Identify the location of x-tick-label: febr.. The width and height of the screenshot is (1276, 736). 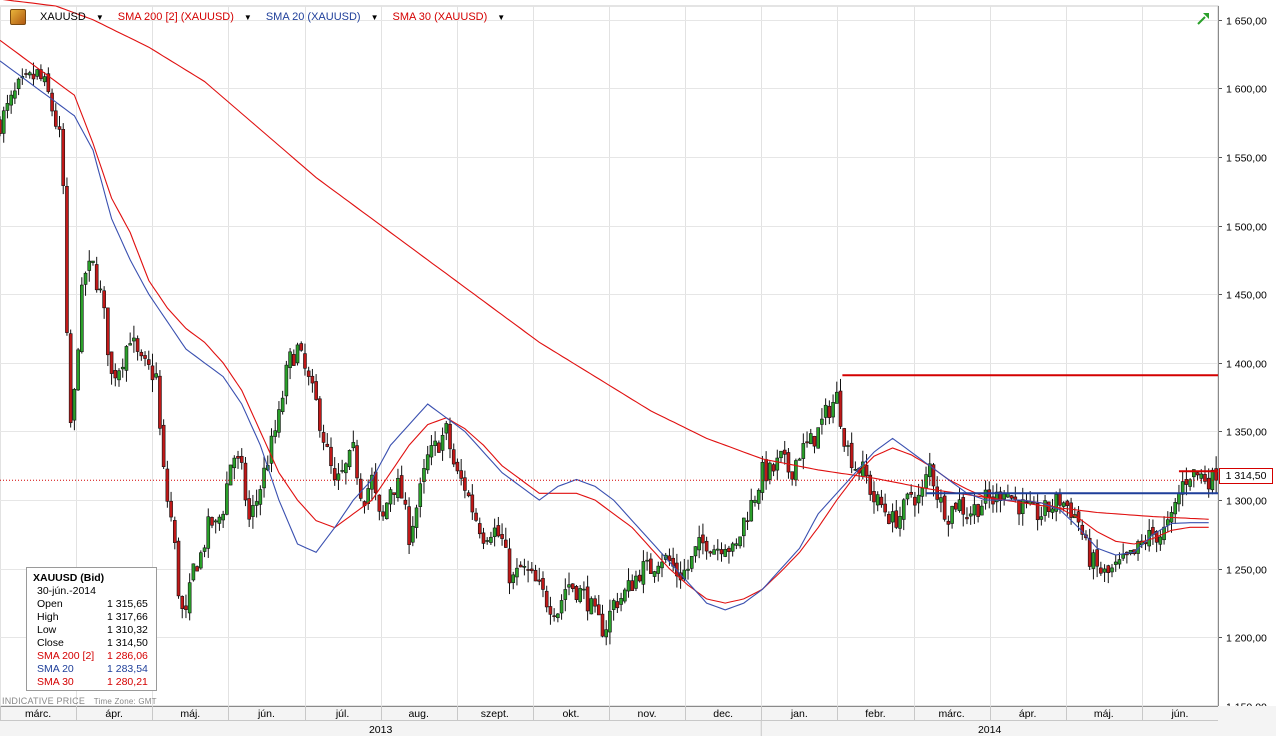
(875, 714).